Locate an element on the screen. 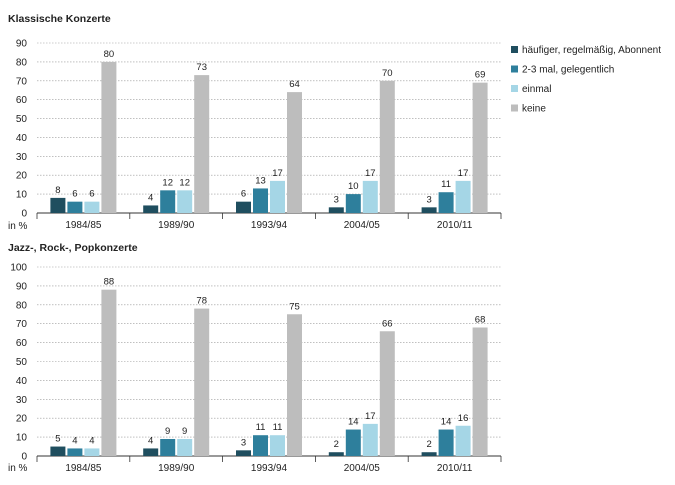  x-tick-label: 2004/05 is located at coordinates (362, 468).